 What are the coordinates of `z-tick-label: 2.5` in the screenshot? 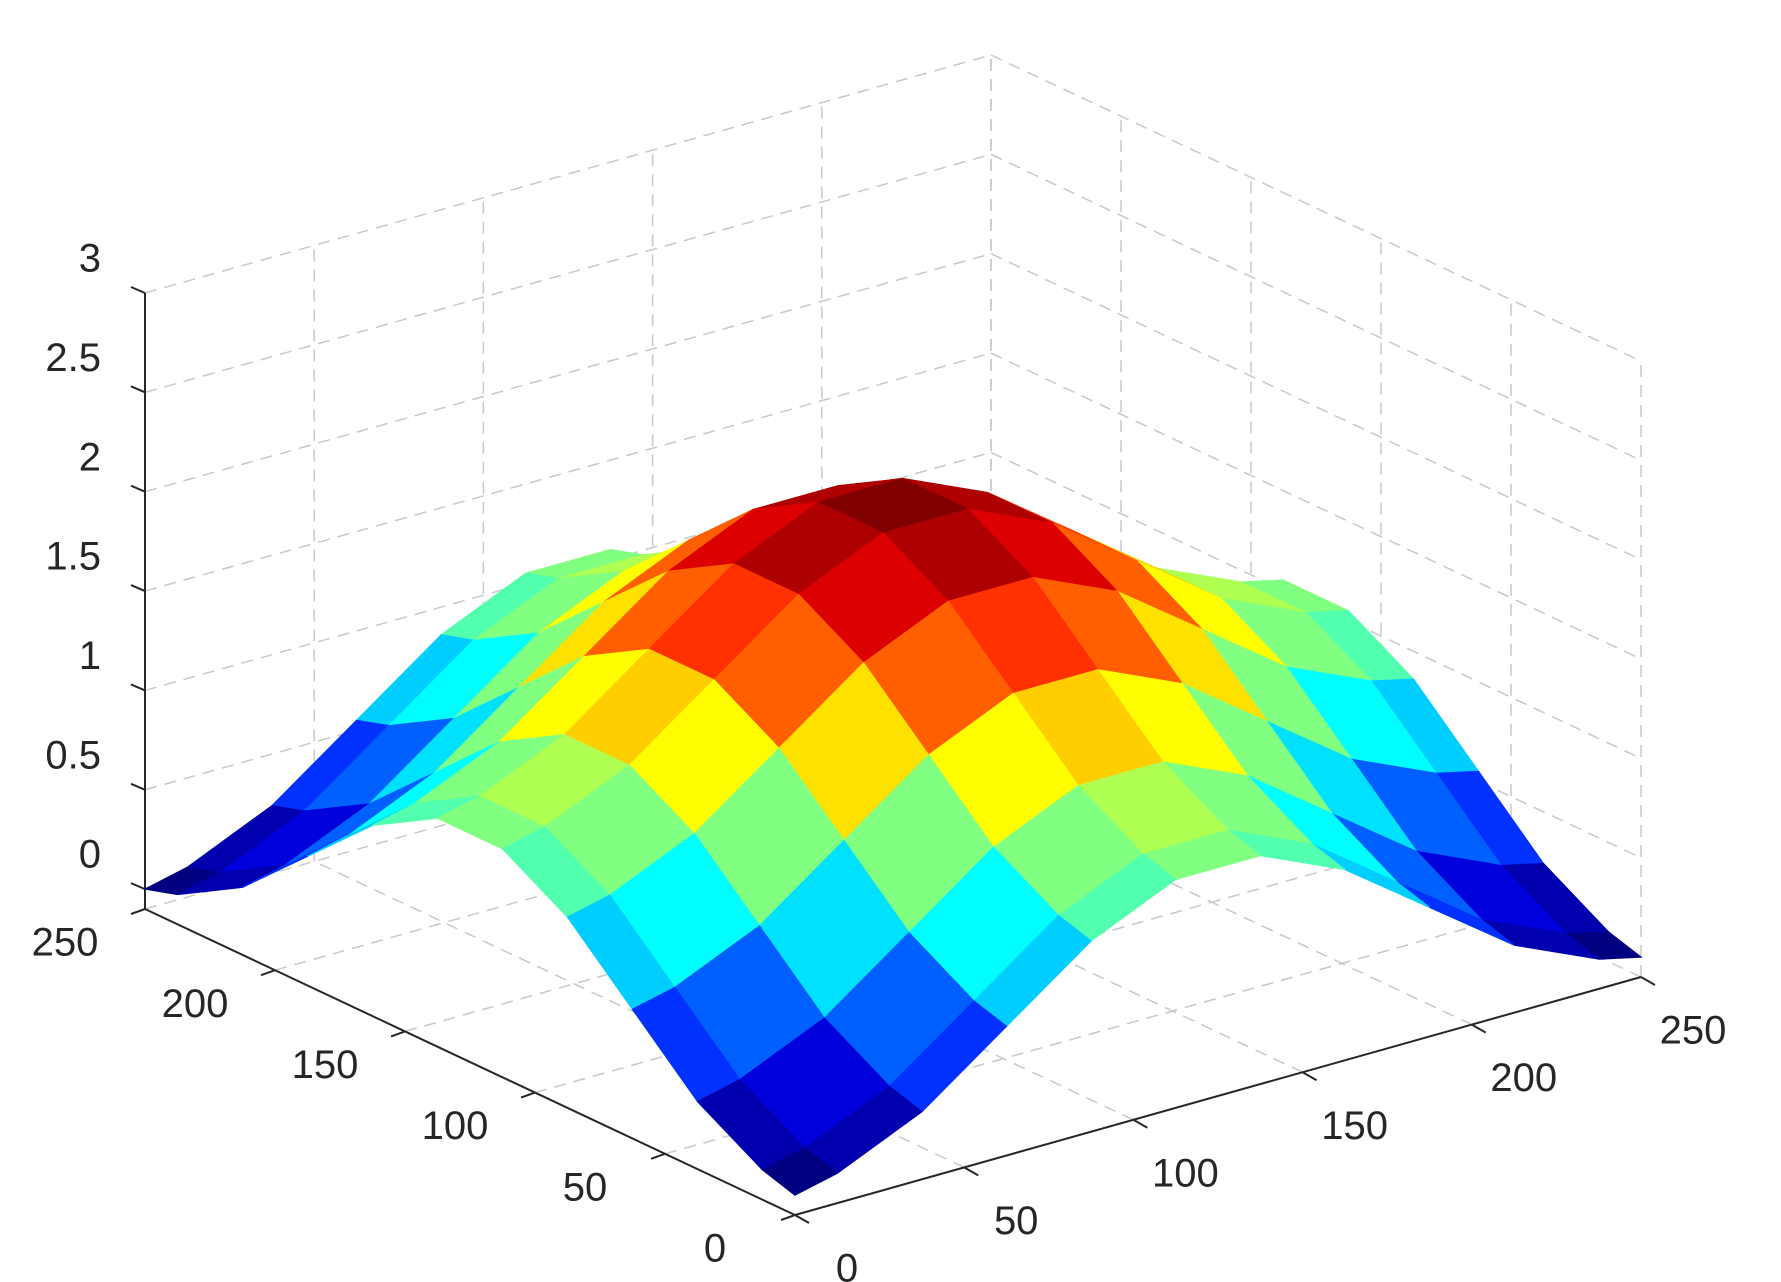 It's located at (73, 358).